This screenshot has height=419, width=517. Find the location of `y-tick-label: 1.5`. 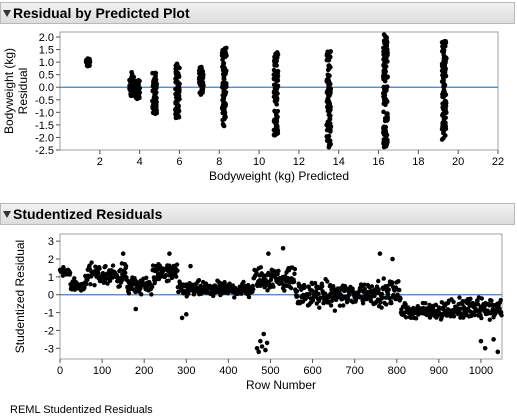

y-tick-label: 1.5 is located at coordinates (46, 51).